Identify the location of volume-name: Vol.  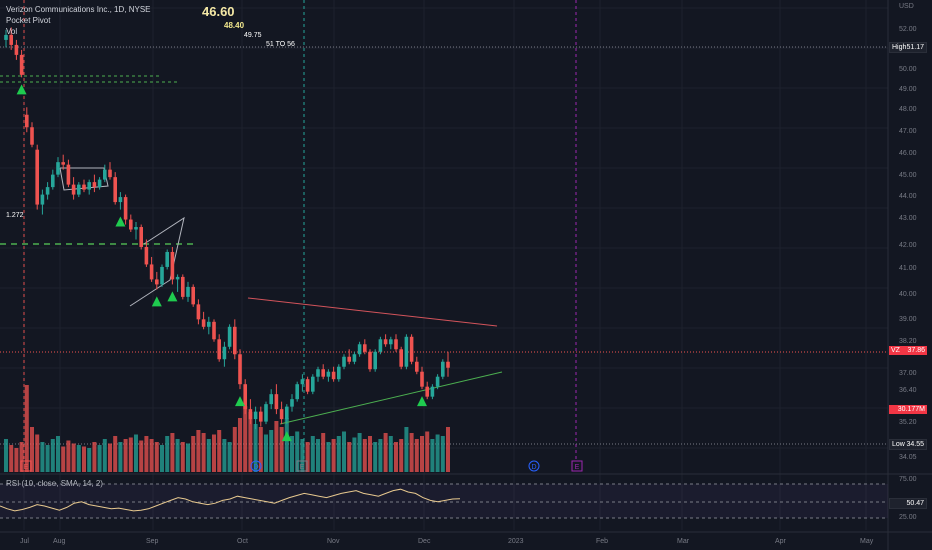
(12, 31).